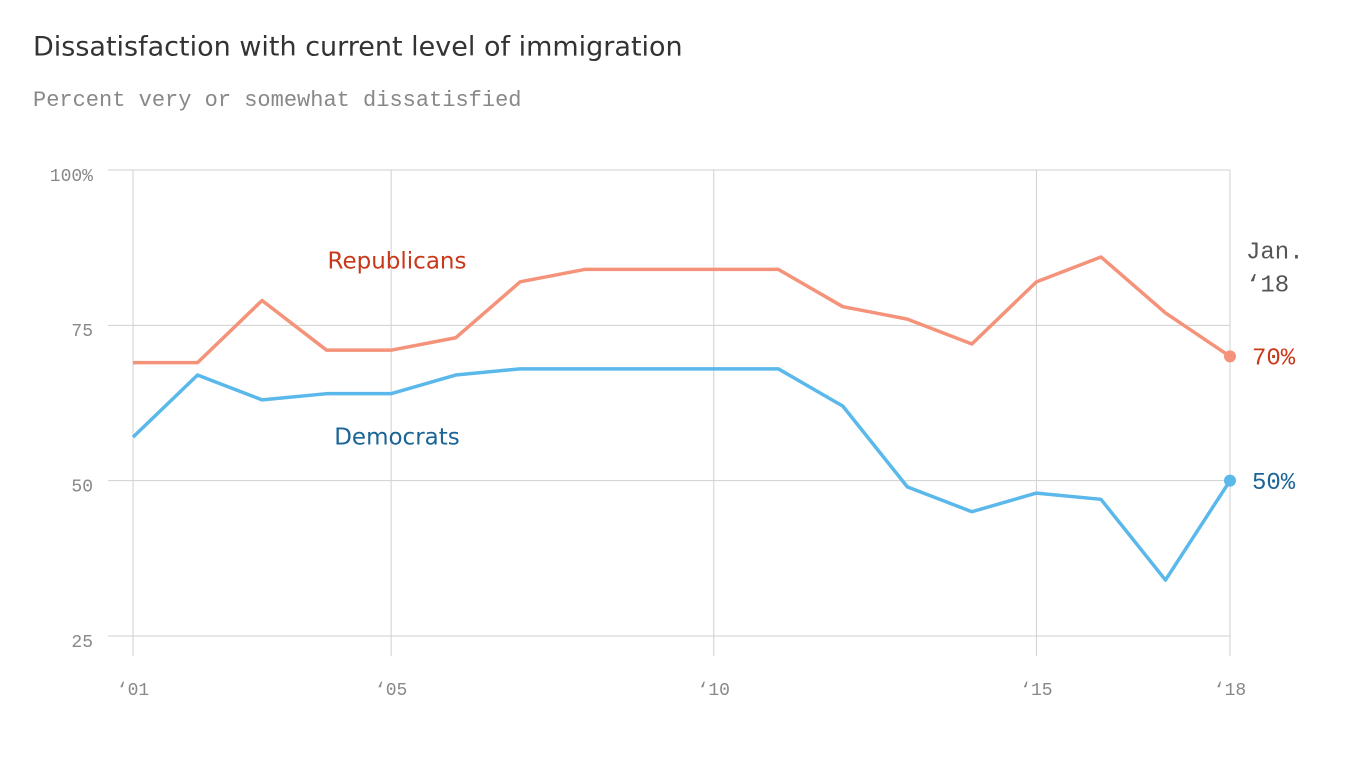 Image resolution: width=1366 pixels, height=768 pixels. I want to click on value-label: 70%, so click(1274, 359).